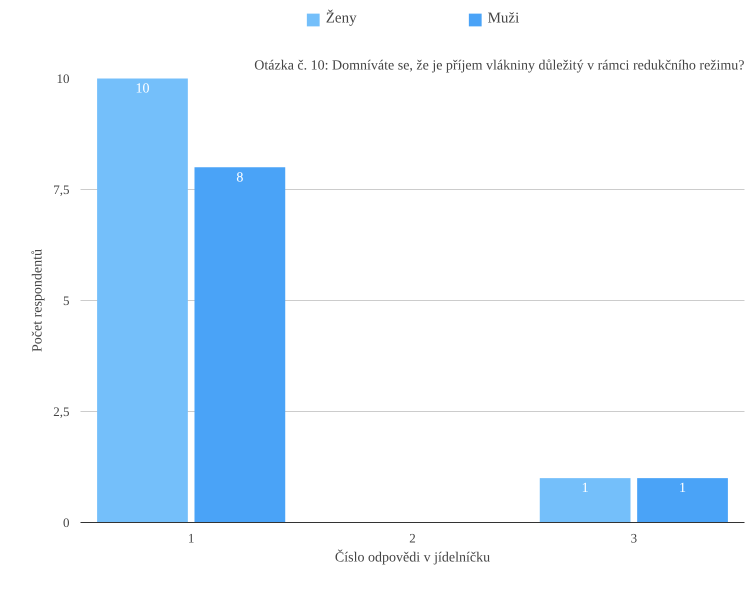  Describe the element at coordinates (504, 19) in the screenshot. I see `legend-label: Muži` at that location.